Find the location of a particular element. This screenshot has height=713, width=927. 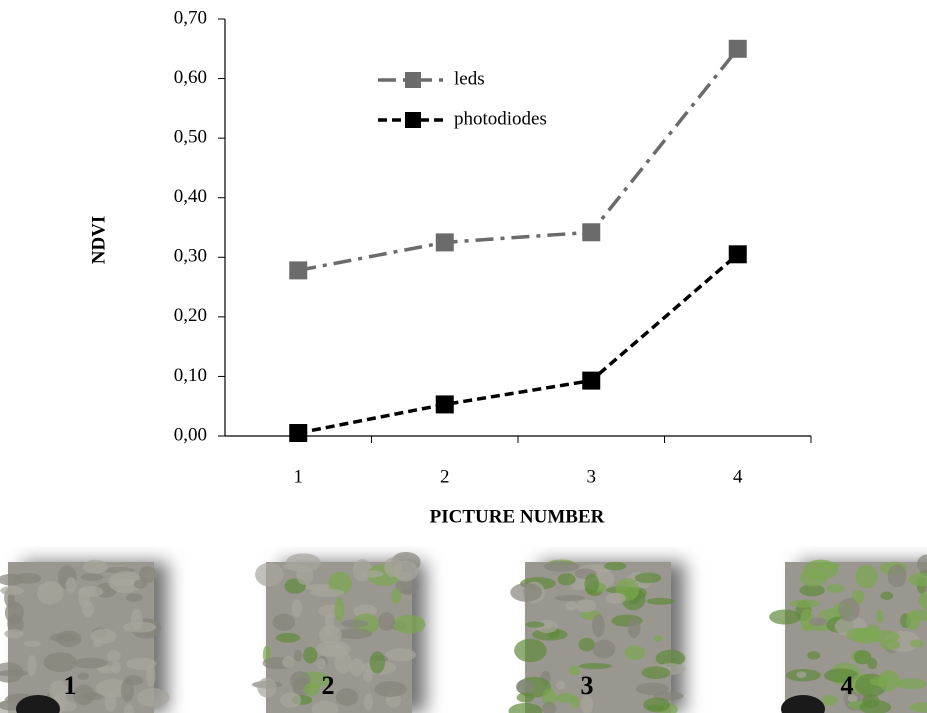

legend-marker is located at coordinates (413, 120).